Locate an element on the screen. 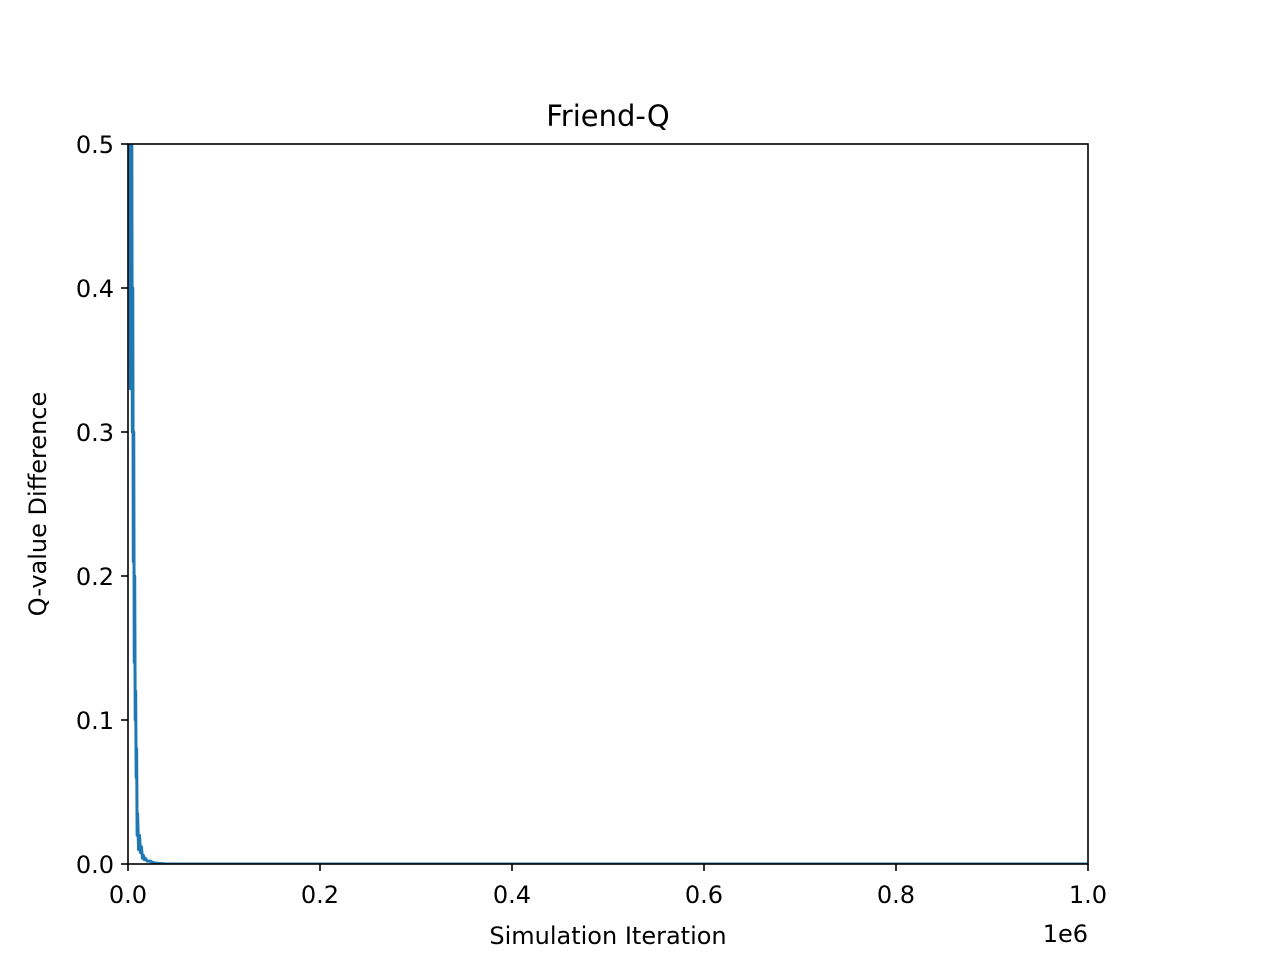 Image resolution: width=1280 pixels, height=960 pixels. y-tick-label: 0.0 is located at coordinates (95, 865).